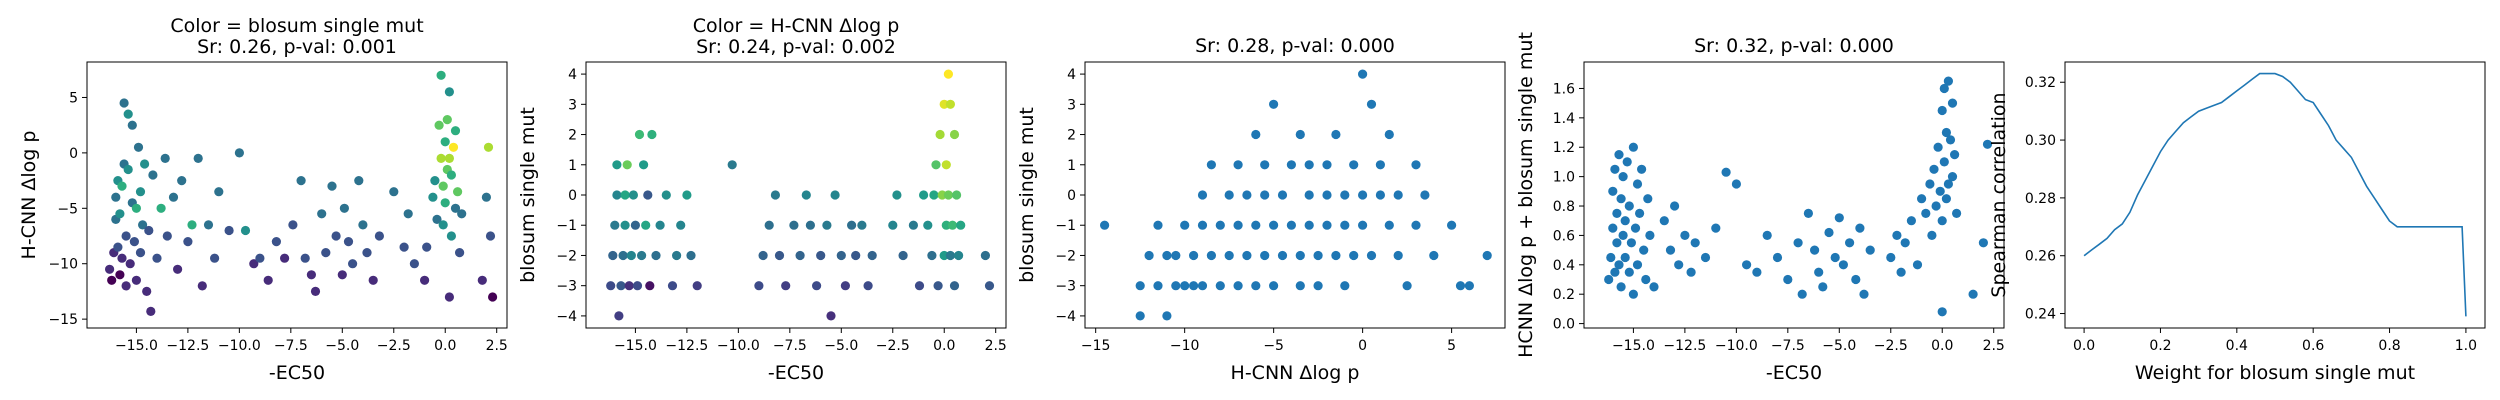 The height and width of the screenshot is (400, 2500). I want to click on chart-subtitle: Sr: 0.24, p-val: 0.002, so click(796, 47).